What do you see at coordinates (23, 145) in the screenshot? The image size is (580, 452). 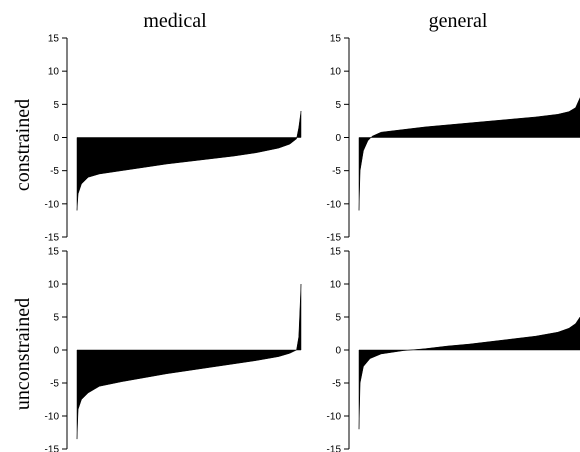 I see `row-label-constrained: constrained` at bounding box center [23, 145].